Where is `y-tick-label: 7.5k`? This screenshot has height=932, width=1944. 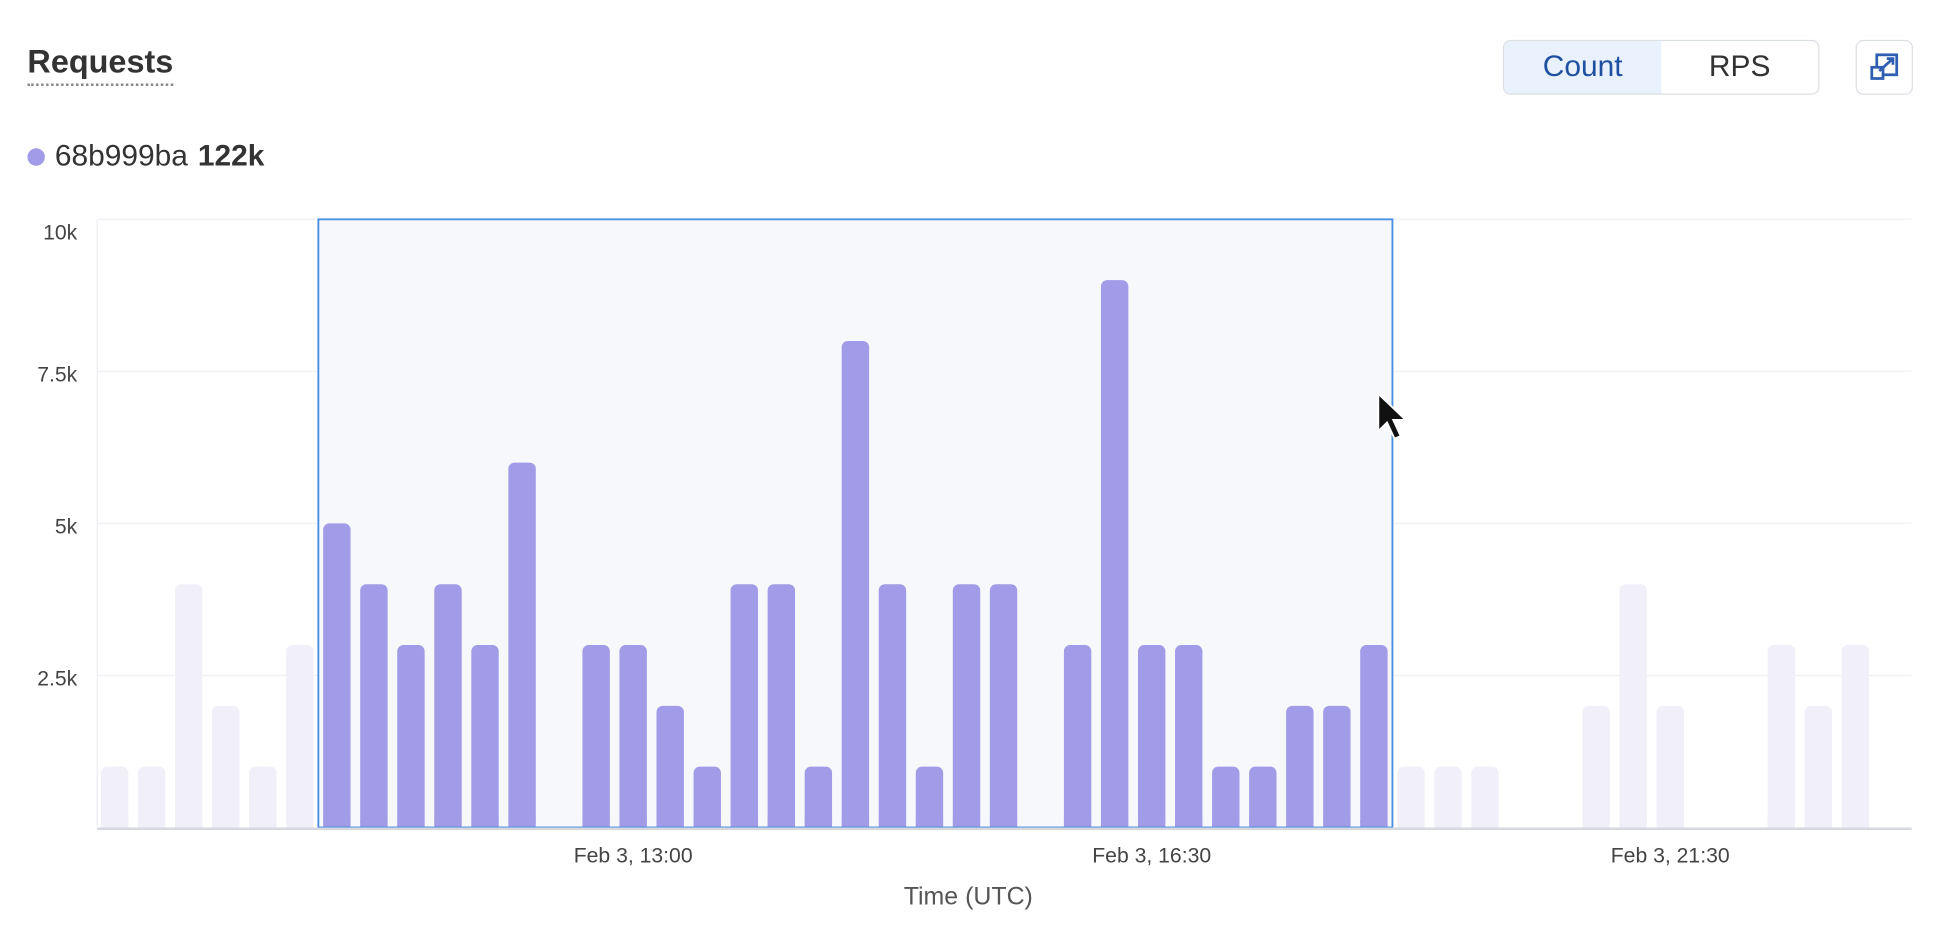 y-tick-label: 7.5k is located at coordinates (57, 374).